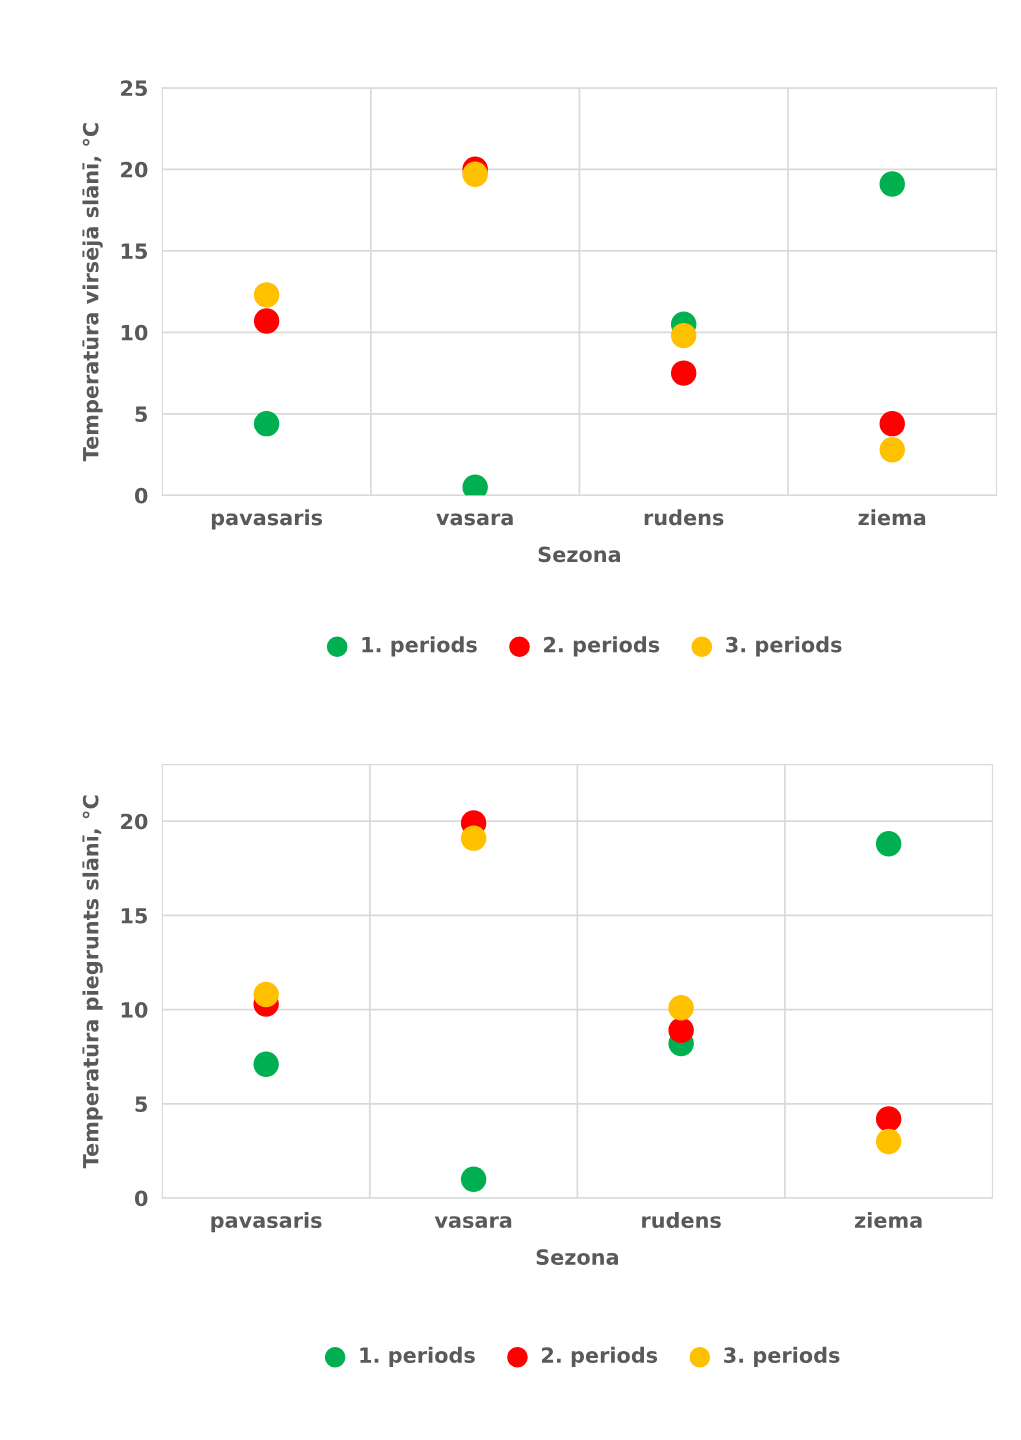 Image resolution: width=1021 pixels, height=1440 pixels. What do you see at coordinates (92, 292) in the screenshot?
I see `y-axis-title: Temperatūra virsējā slānī, °C` at bounding box center [92, 292].